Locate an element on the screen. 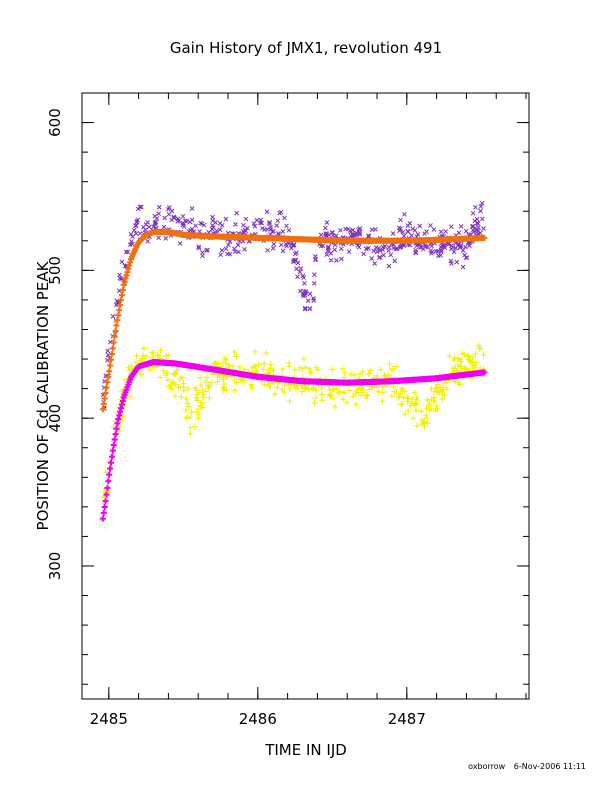  x-tick-label: 2487 is located at coordinates (407, 719).